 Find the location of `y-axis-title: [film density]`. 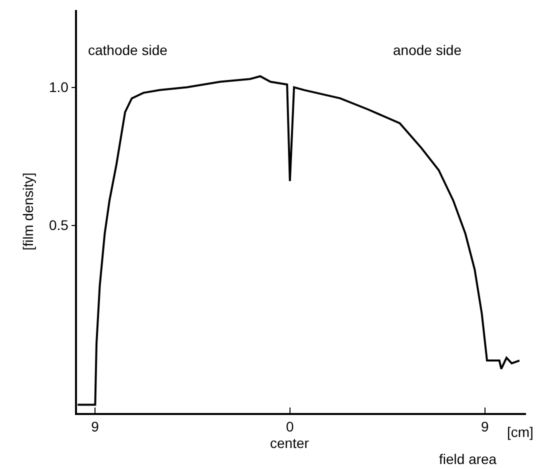

y-axis-title: [film density] is located at coordinates (28, 211).